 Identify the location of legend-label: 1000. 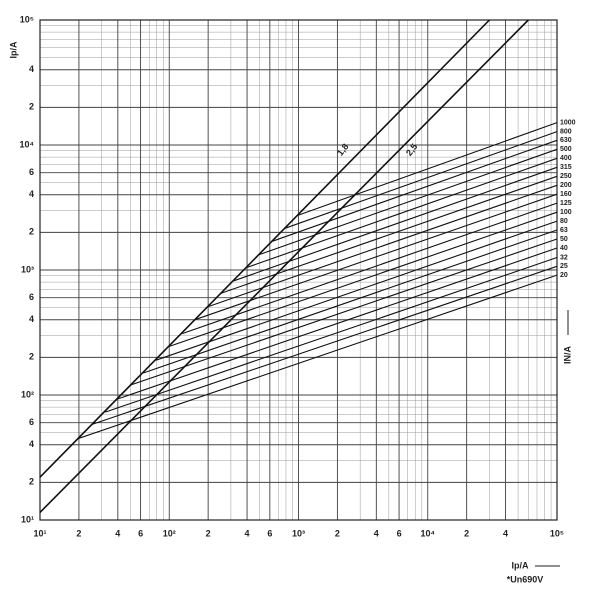
(568, 122).